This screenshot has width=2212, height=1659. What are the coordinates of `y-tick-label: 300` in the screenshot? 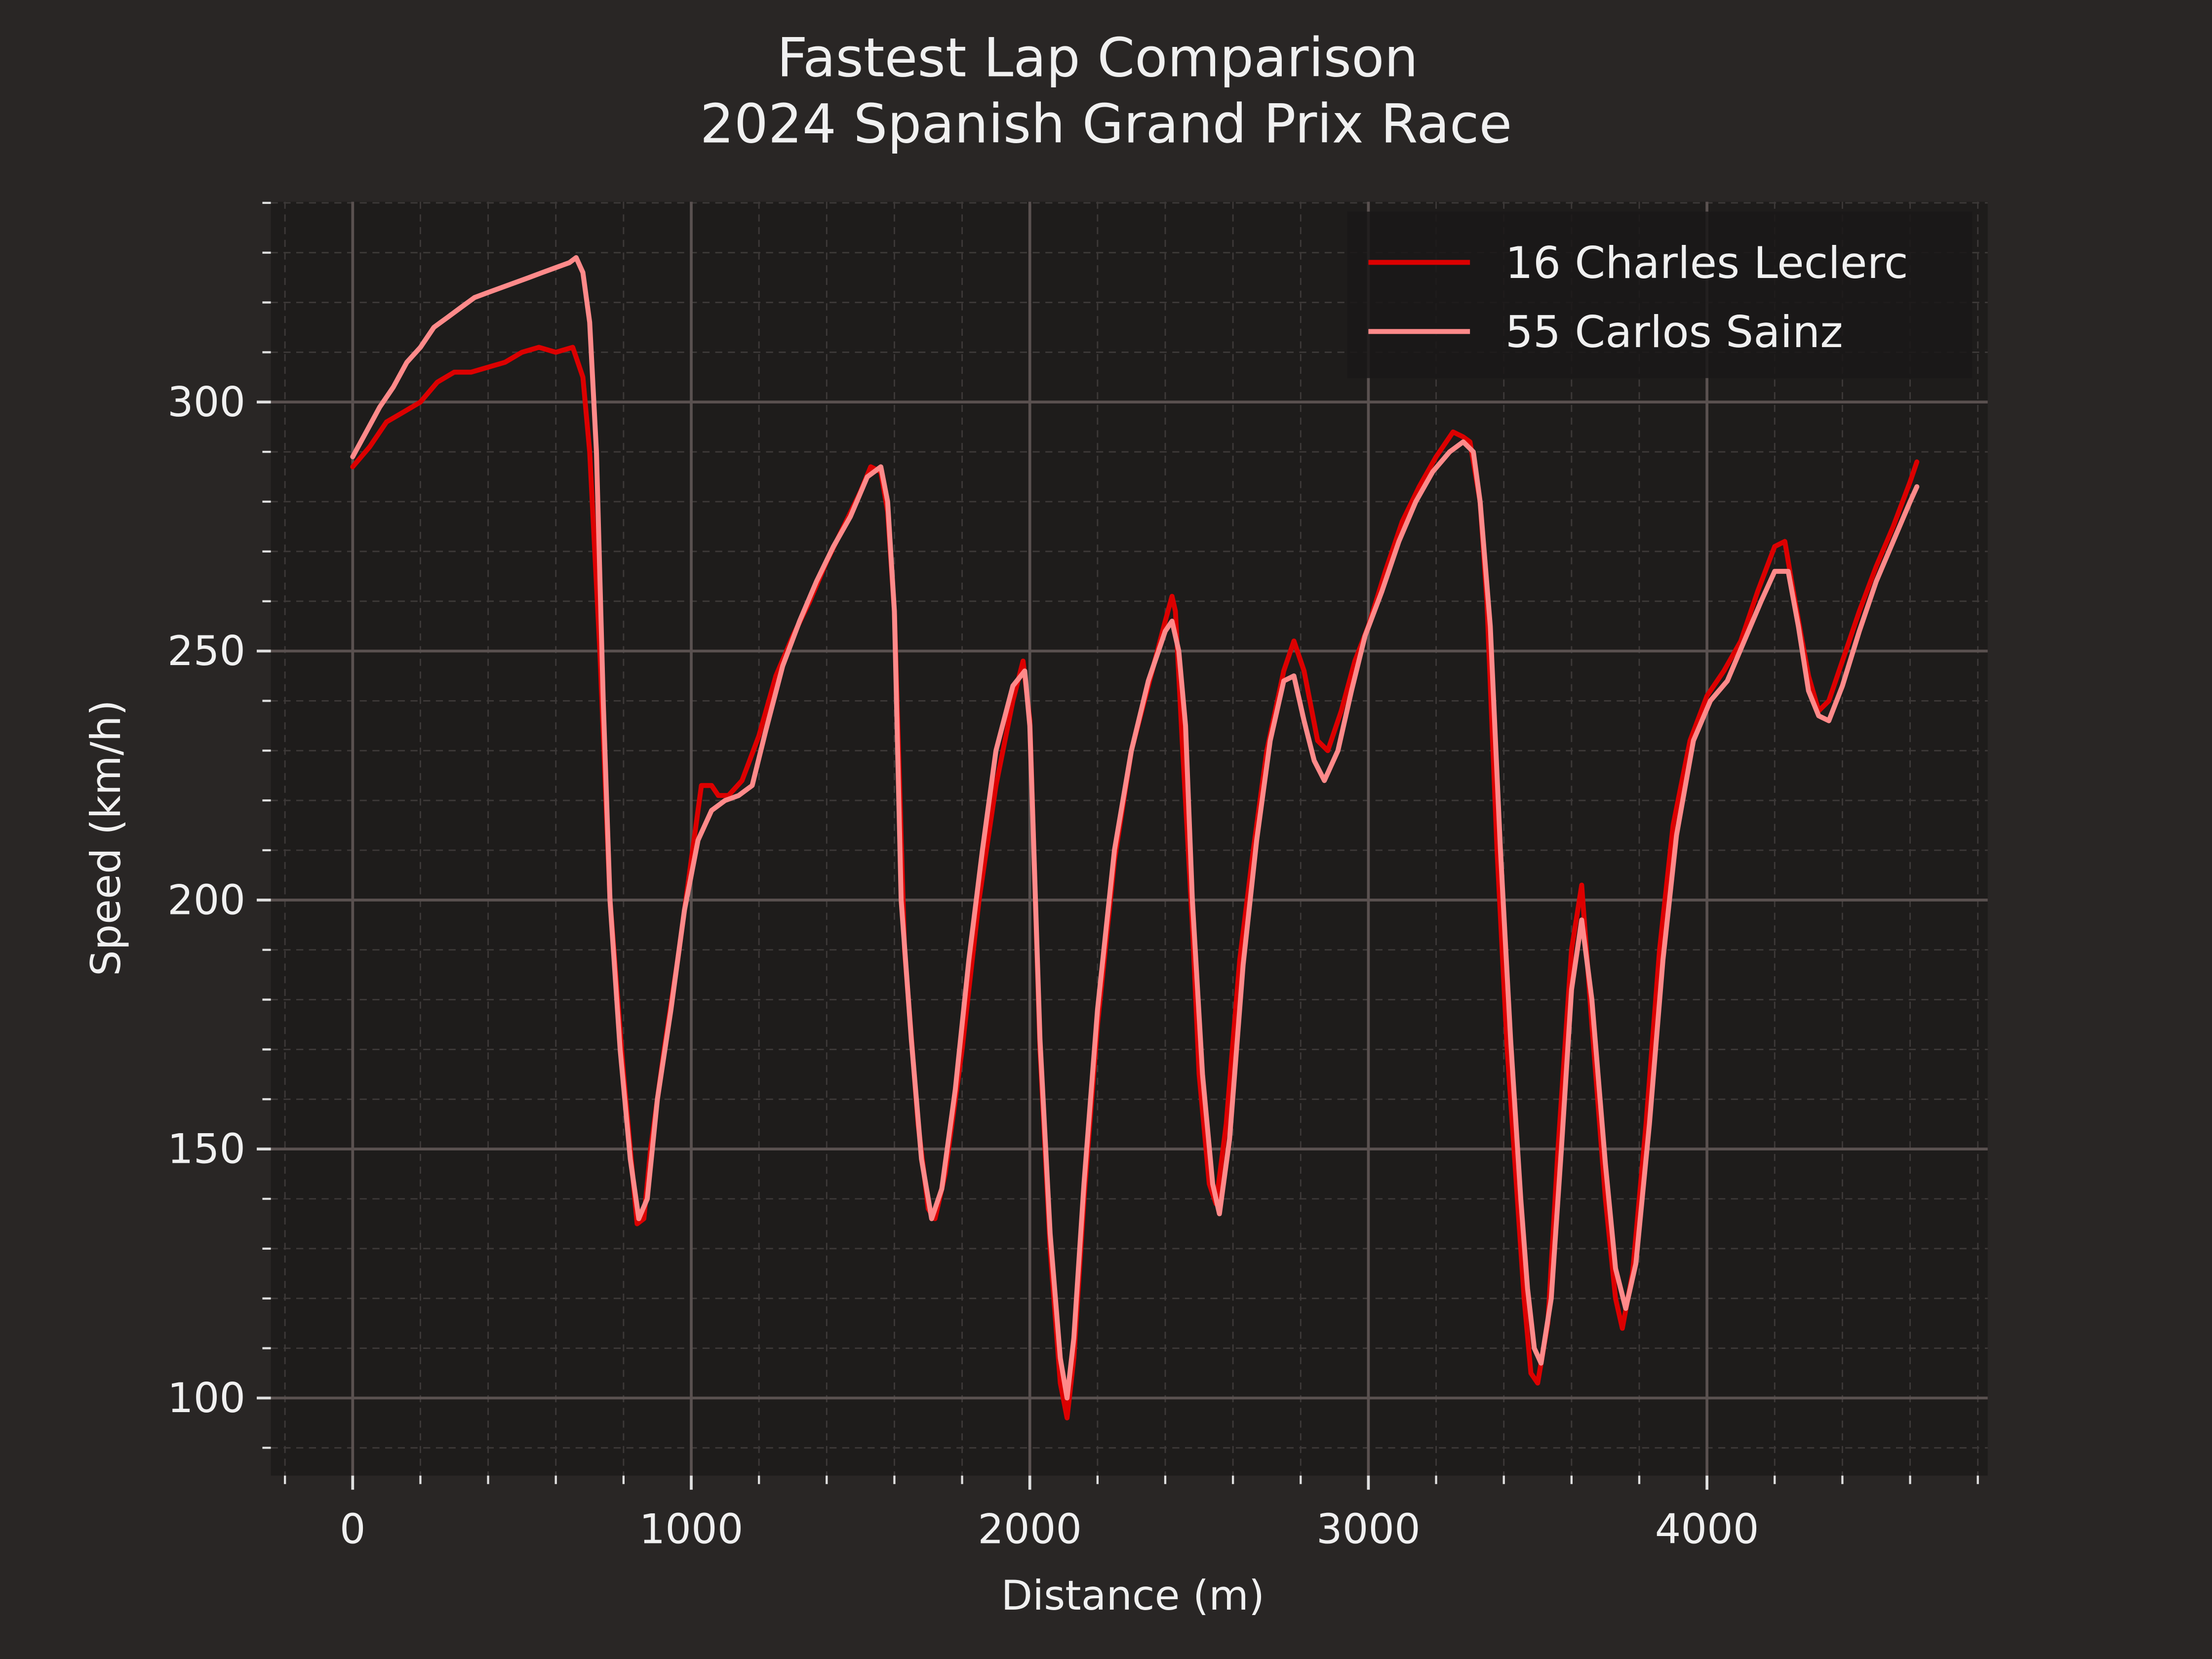 It's located at (206, 402).